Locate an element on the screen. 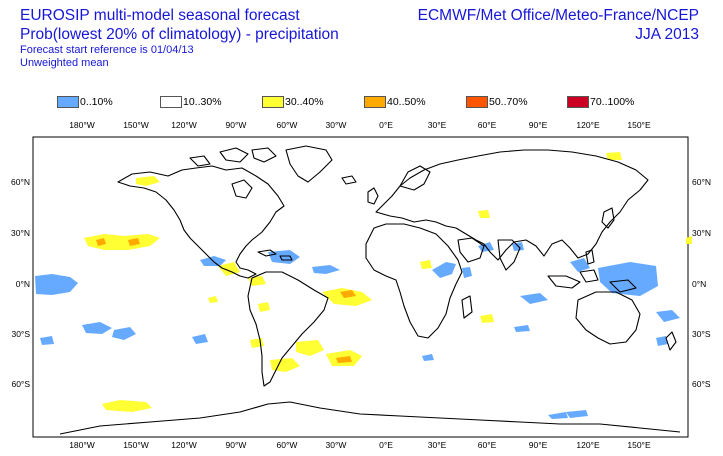 This screenshot has width=723, height=456. yellow-patch-colombia is located at coordinates (257, 281).